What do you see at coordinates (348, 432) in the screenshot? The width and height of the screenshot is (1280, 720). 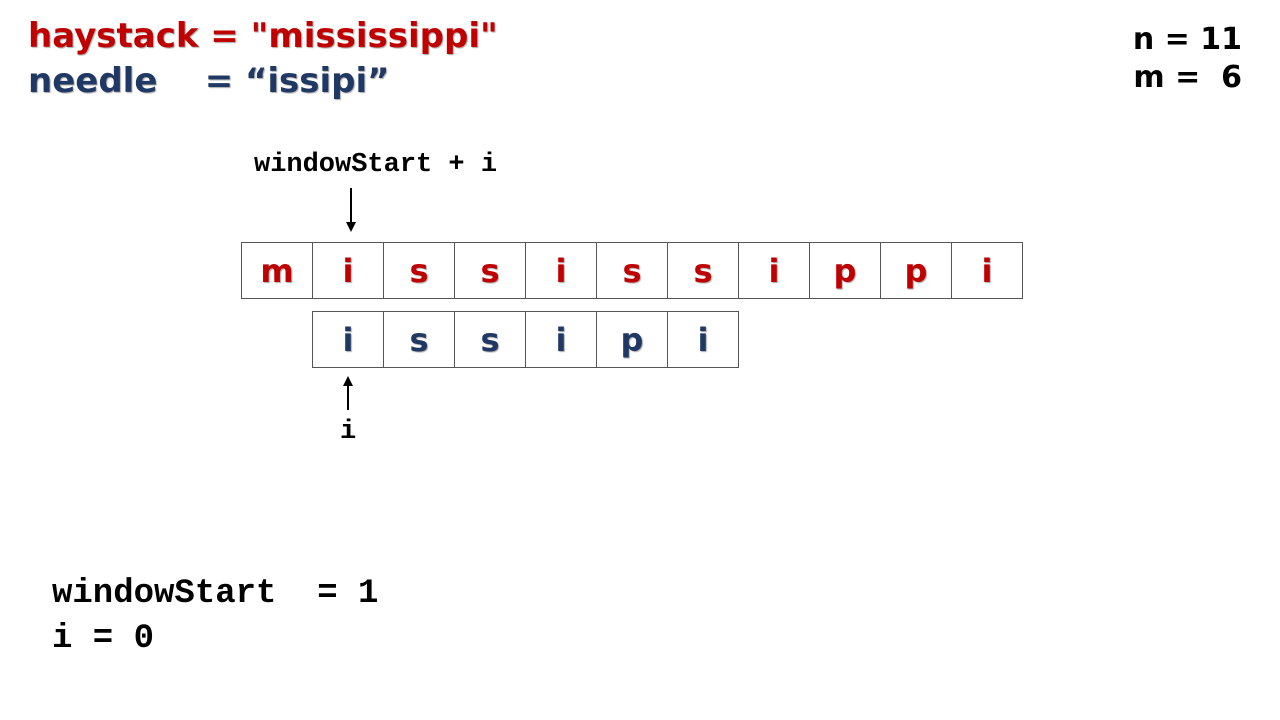 I see `needle-pointer-label: i` at bounding box center [348, 432].